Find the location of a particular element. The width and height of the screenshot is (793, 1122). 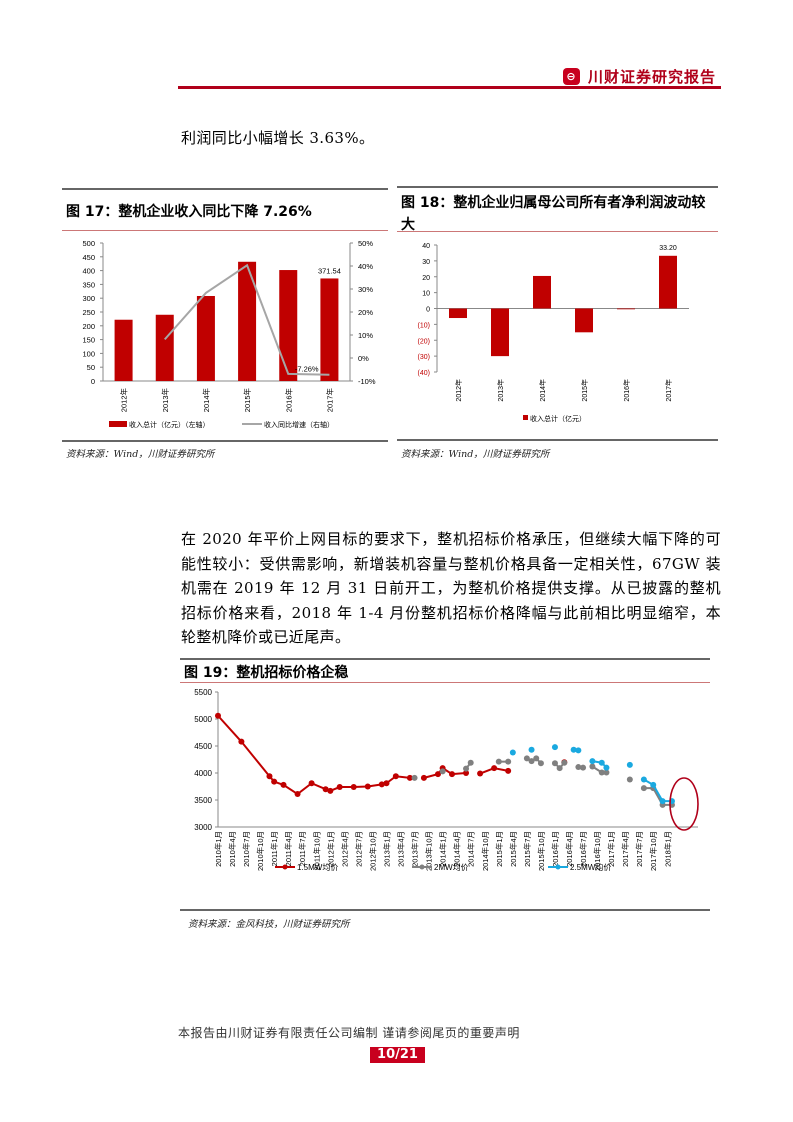

x-tick-label: 2012年7月 is located at coordinates (358, 849).